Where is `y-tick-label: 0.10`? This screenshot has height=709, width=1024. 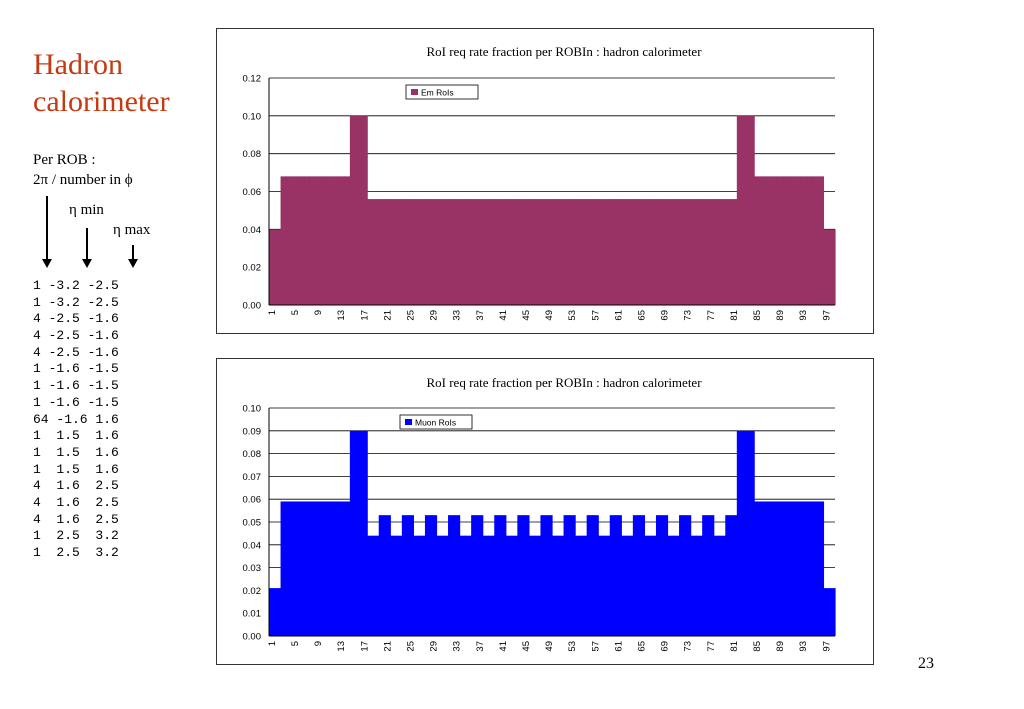 y-tick-label: 0.10 is located at coordinates (252, 116).